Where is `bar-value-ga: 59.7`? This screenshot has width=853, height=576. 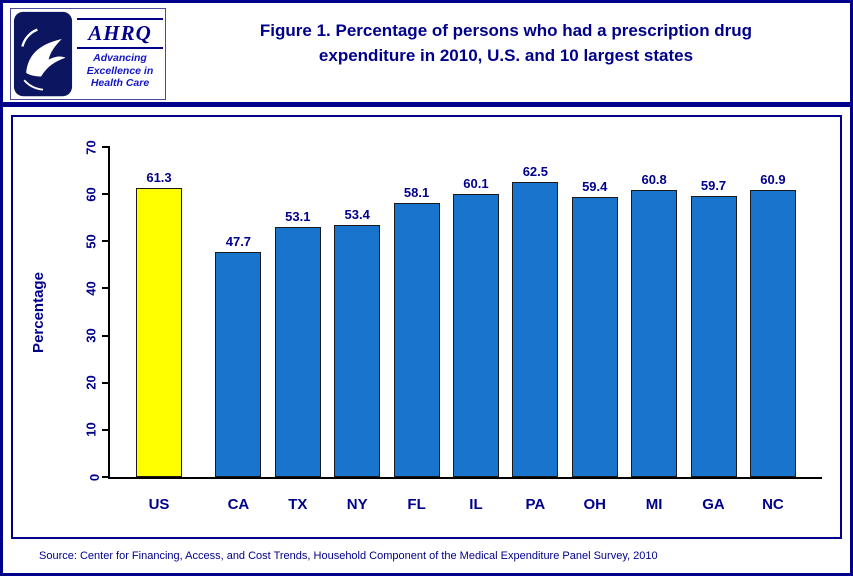 bar-value-ga: 59.7 is located at coordinates (713, 185).